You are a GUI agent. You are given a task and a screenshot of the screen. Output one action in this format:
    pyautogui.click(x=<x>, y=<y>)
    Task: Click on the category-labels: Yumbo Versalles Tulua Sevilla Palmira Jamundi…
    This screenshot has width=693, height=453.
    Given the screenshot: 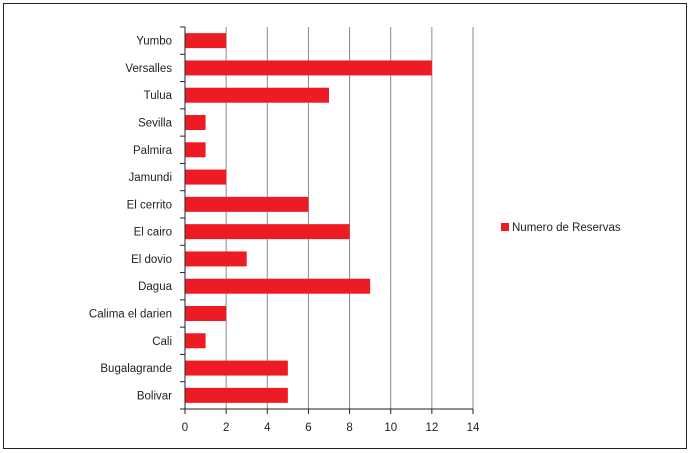 What is the action you would take?
    pyautogui.click(x=131, y=219)
    